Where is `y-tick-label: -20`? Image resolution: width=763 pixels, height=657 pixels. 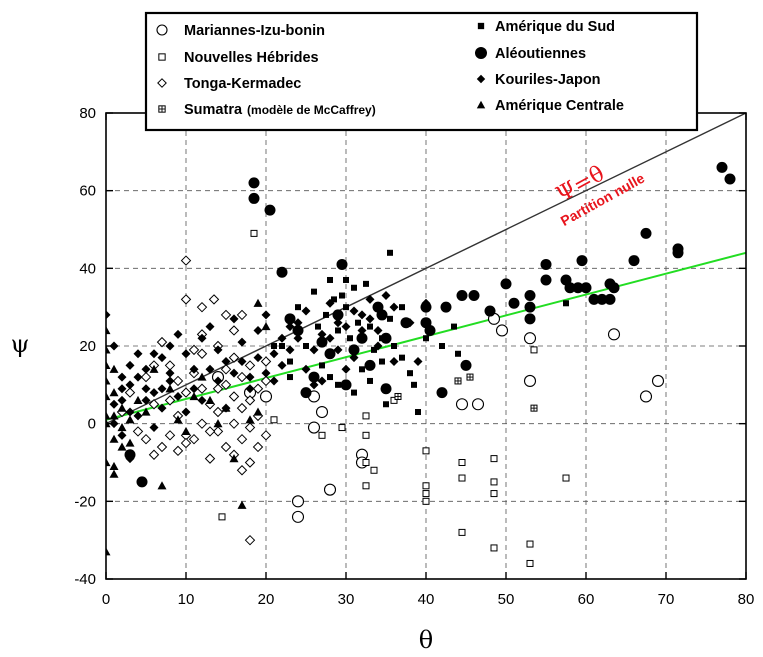 y-tick-label: -20 is located at coordinates (85, 501).